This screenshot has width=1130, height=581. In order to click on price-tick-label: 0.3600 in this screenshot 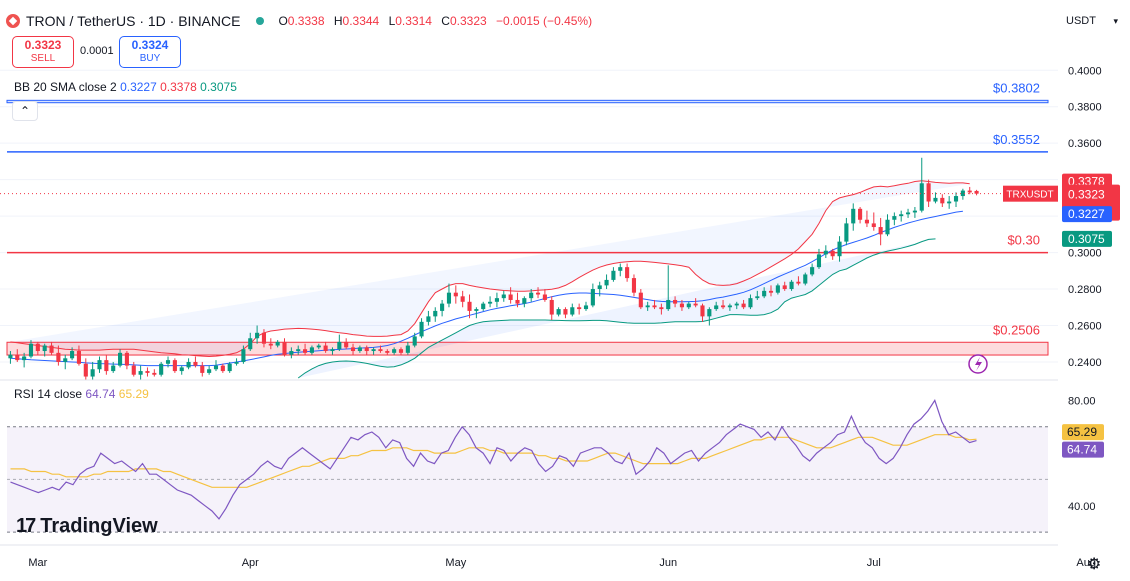, I will do `click(1085, 144)`.